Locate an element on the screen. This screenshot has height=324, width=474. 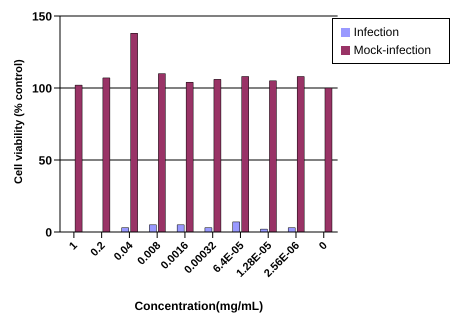
y-axis-title: Cell viability (% control) is located at coordinates (18, 121).